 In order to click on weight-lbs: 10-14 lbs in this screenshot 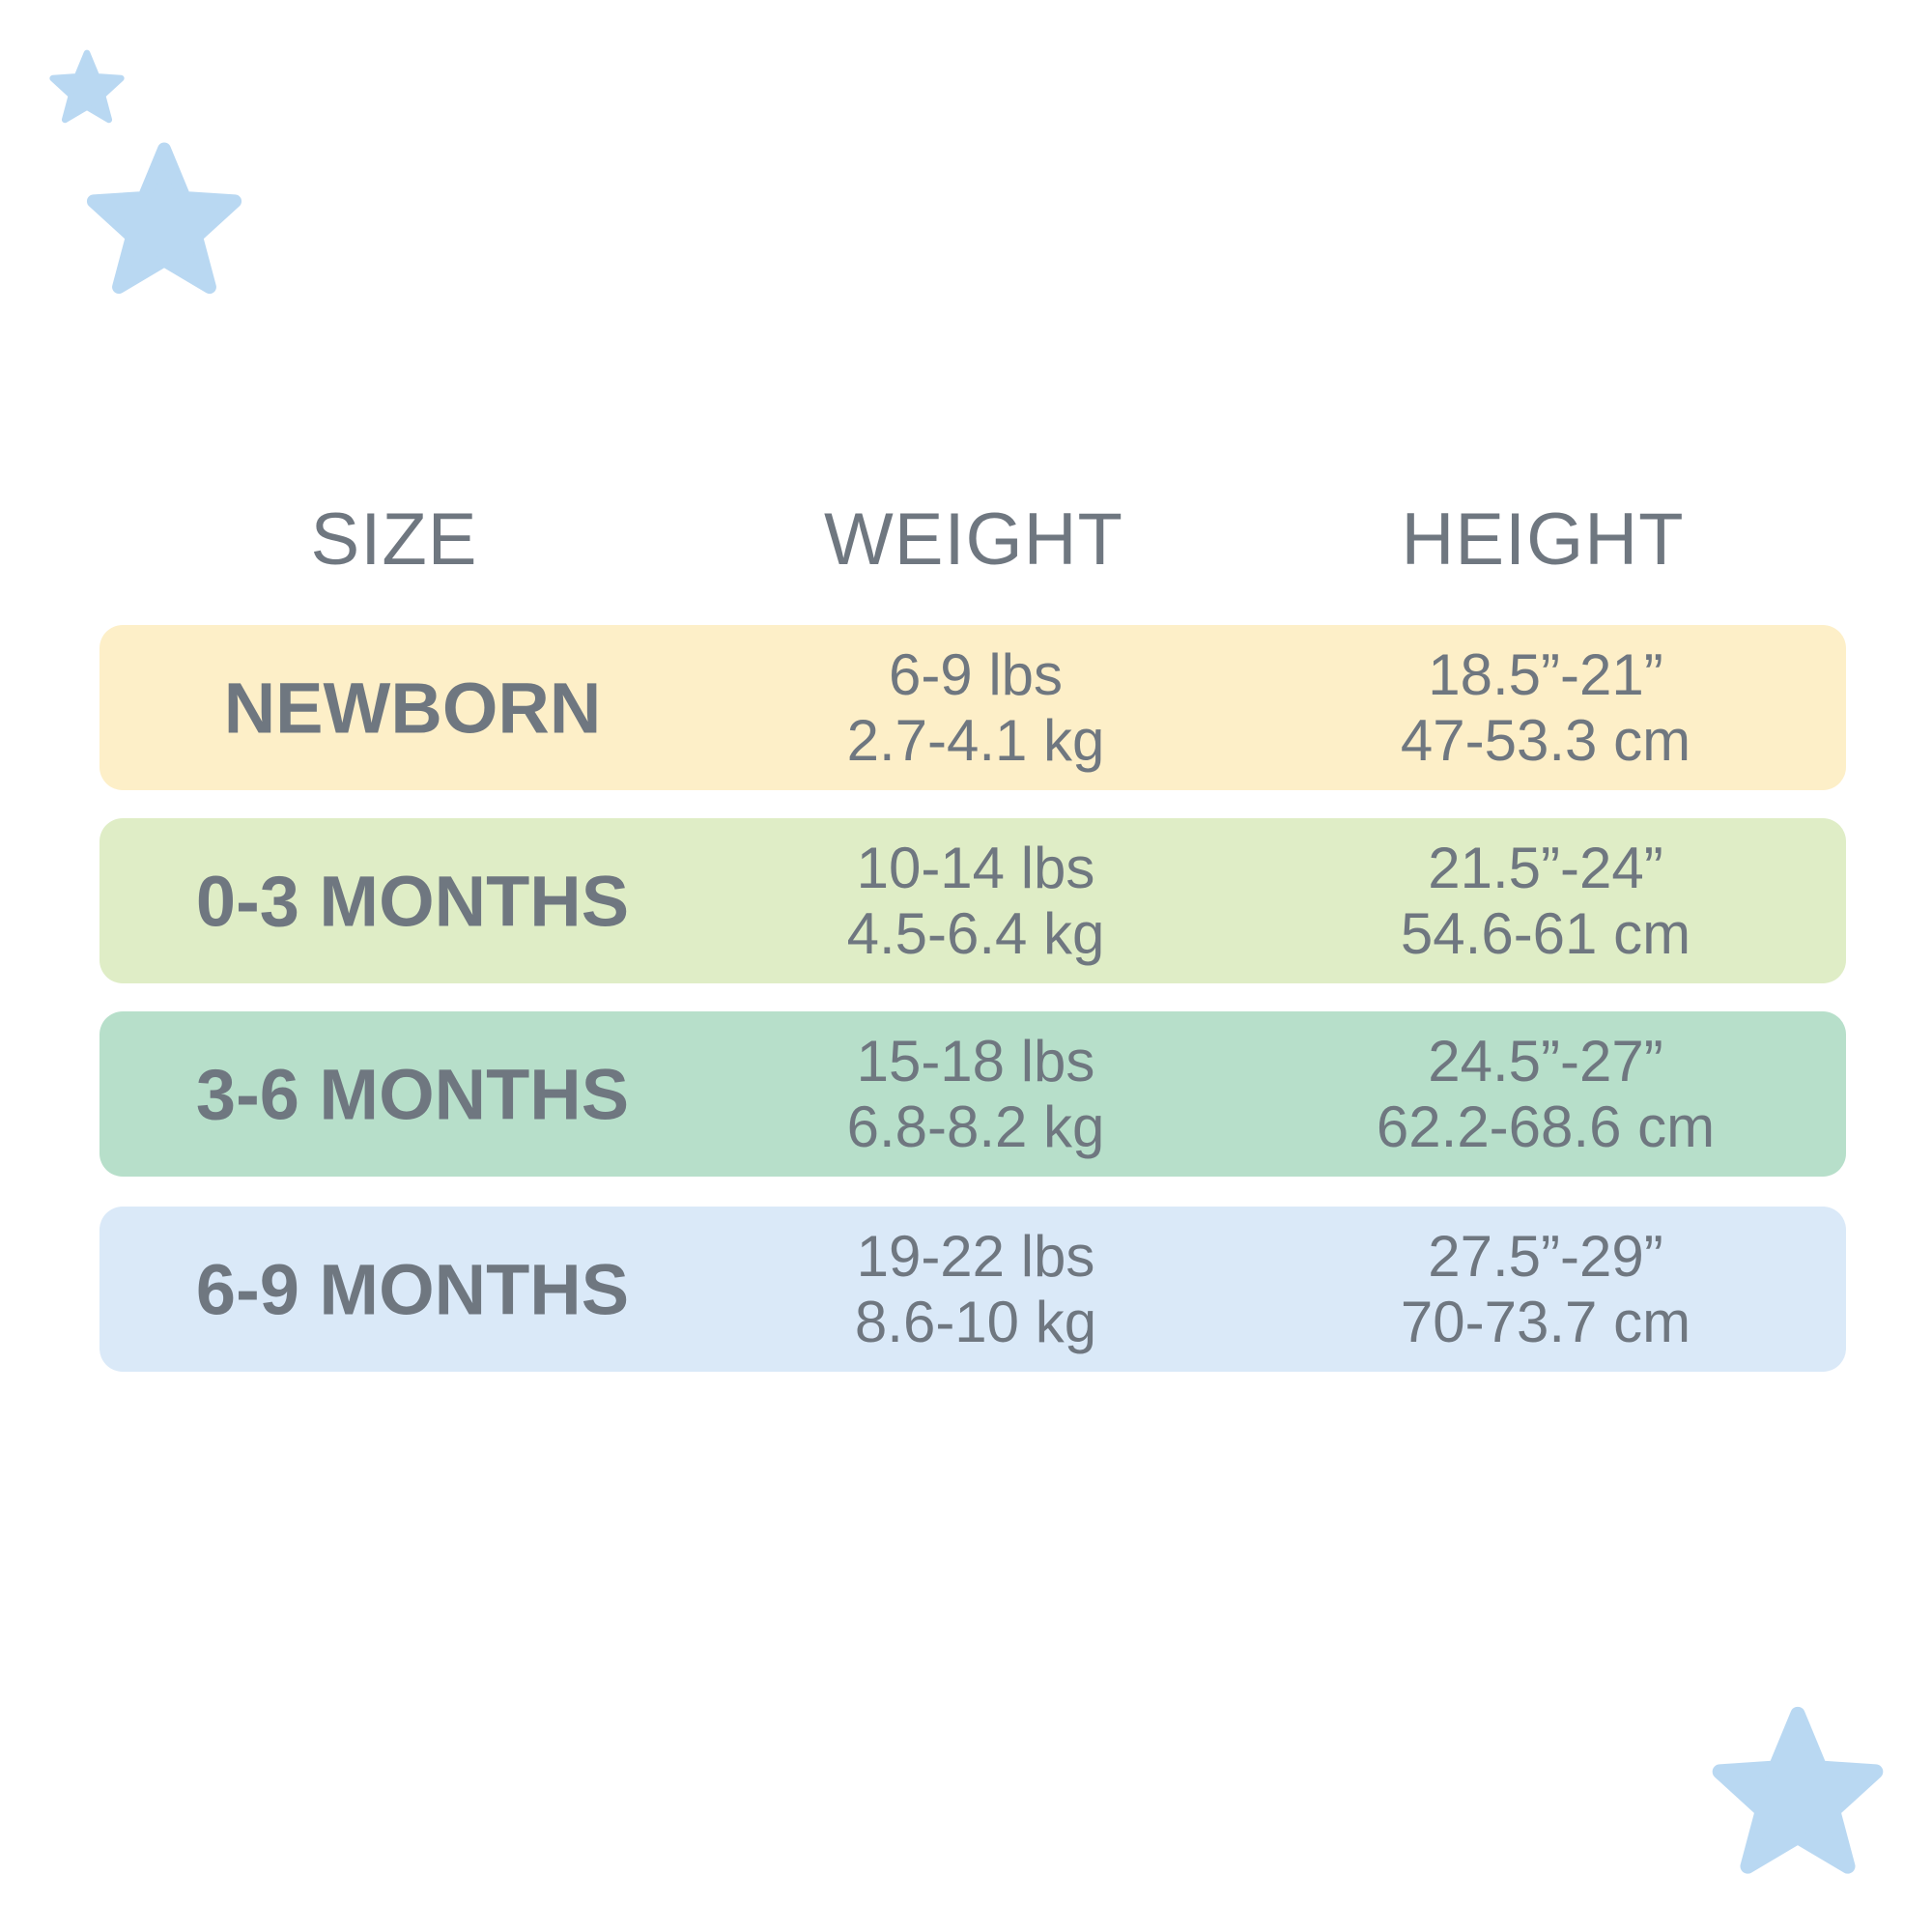, I will do `click(975, 867)`.